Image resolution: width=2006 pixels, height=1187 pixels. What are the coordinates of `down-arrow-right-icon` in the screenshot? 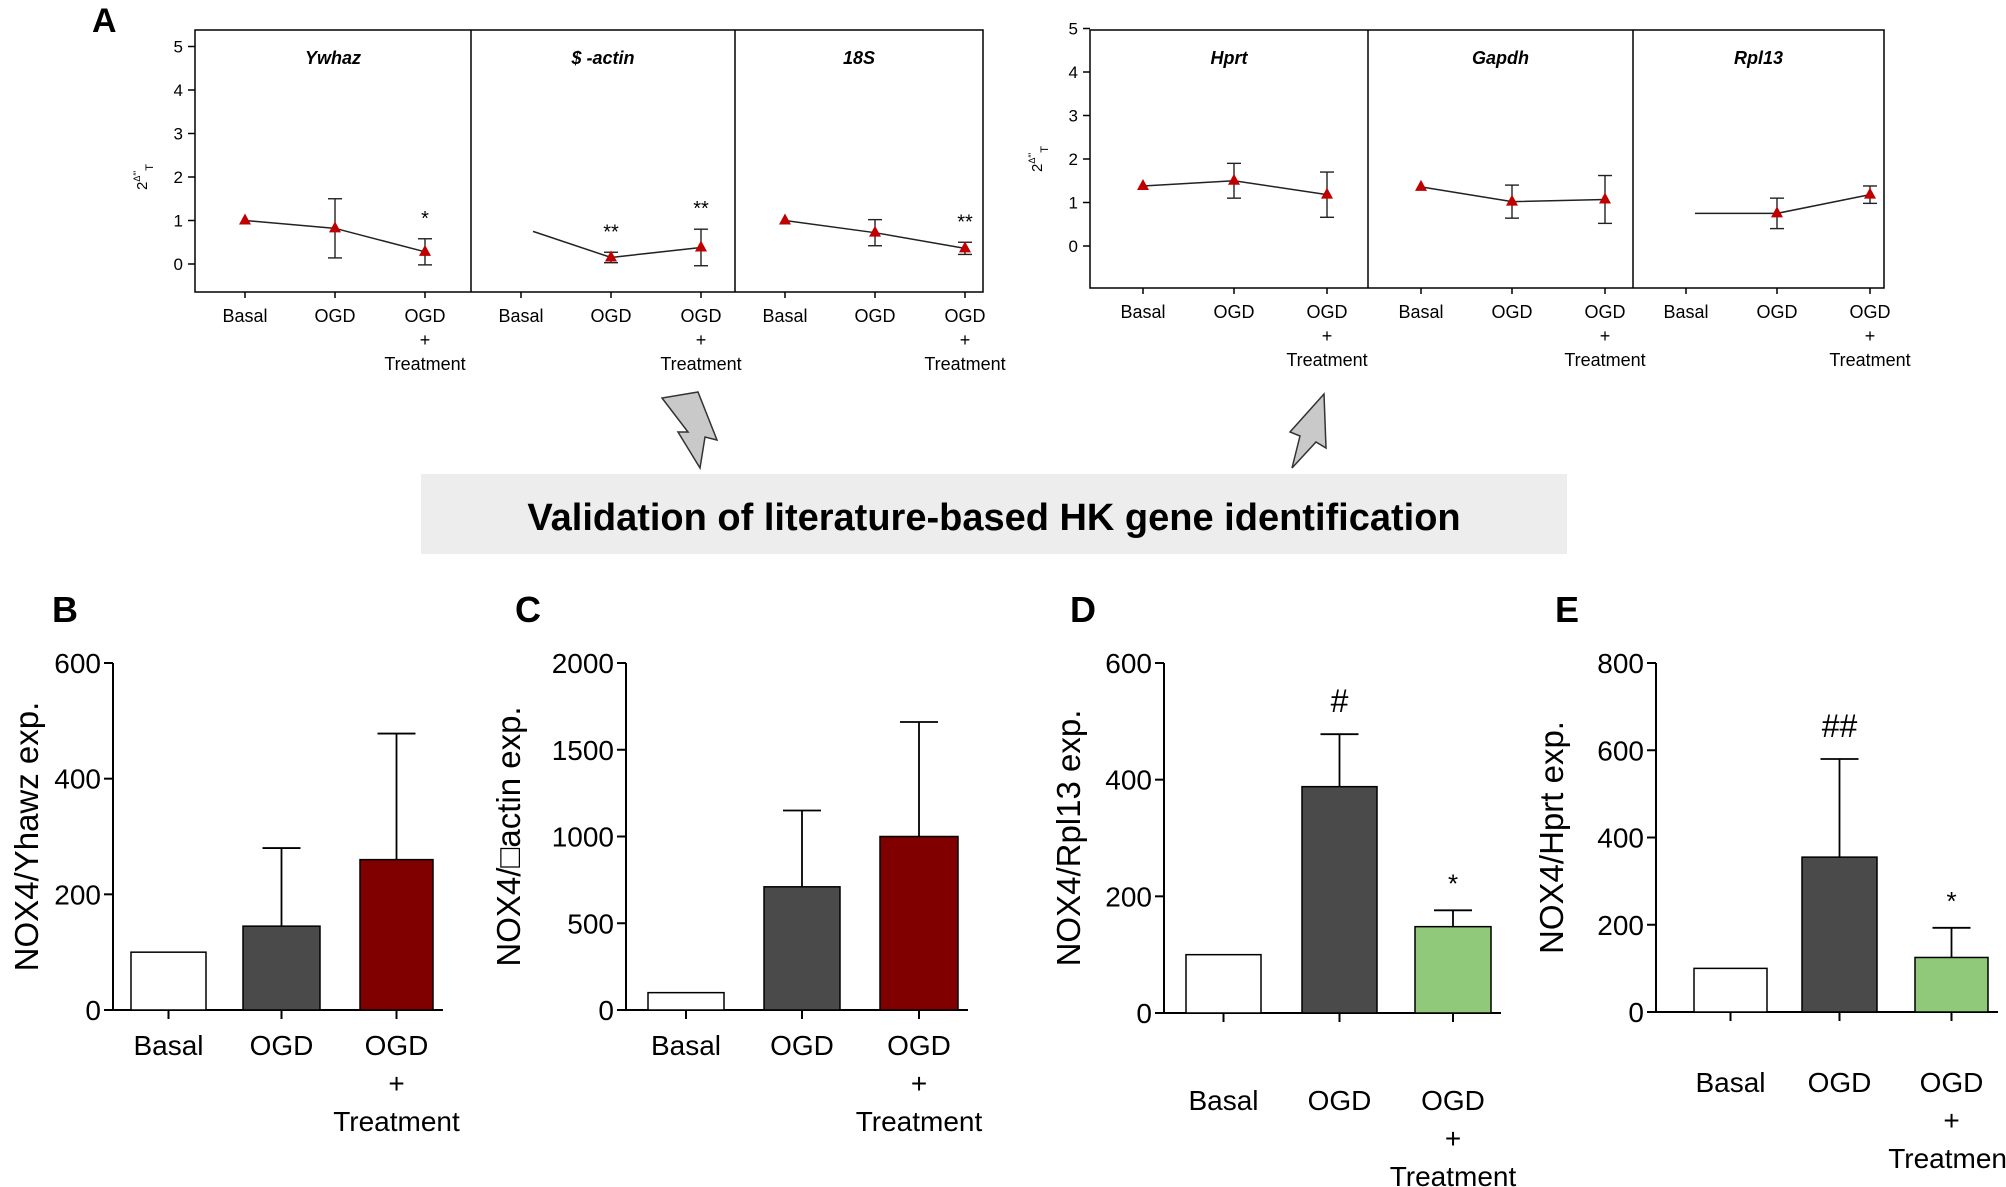 It's located at (1307, 430).